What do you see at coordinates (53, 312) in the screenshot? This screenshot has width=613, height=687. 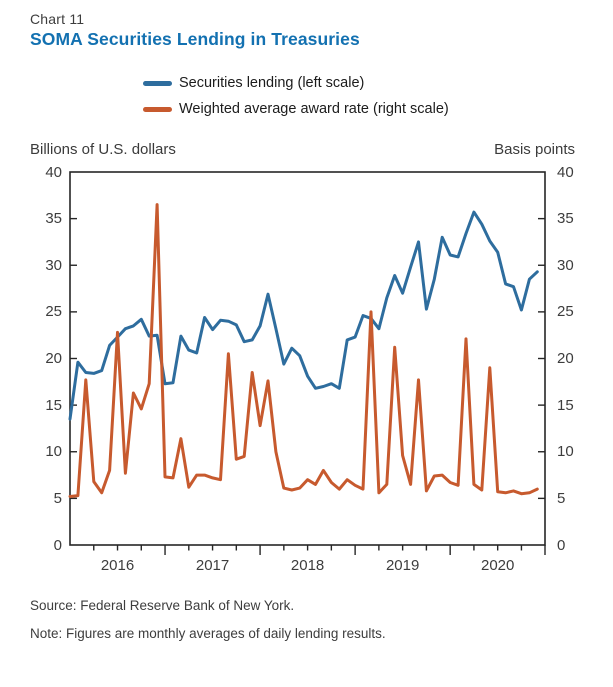 I see `left-axis-tick-label: 25` at bounding box center [53, 312].